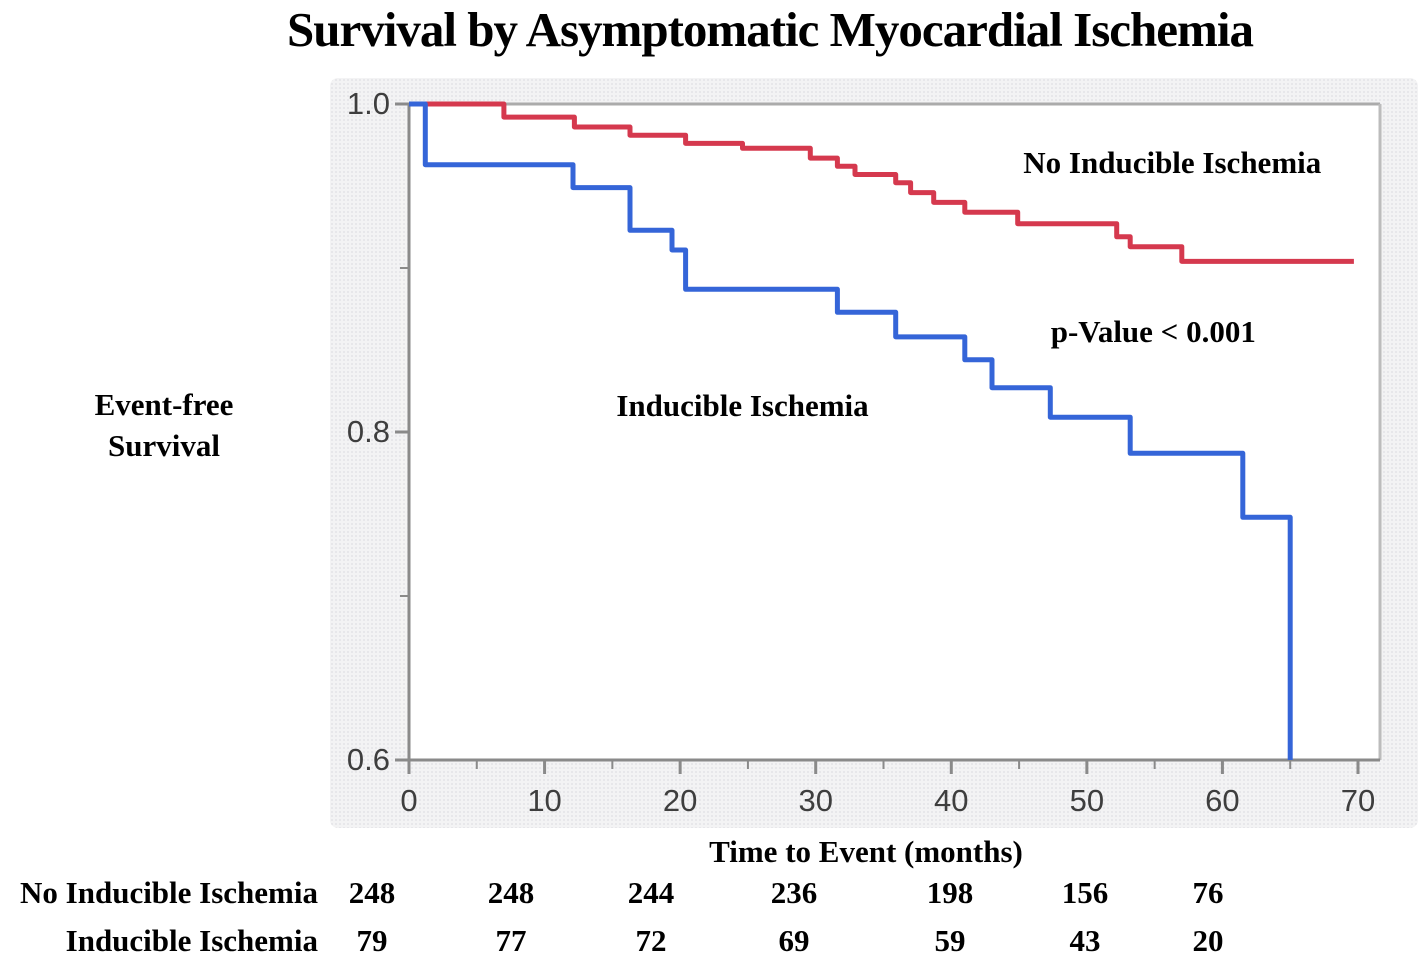  I want to click on at-risk-count-no-inducible-ischemia-col4: 198, so click(950, 892).